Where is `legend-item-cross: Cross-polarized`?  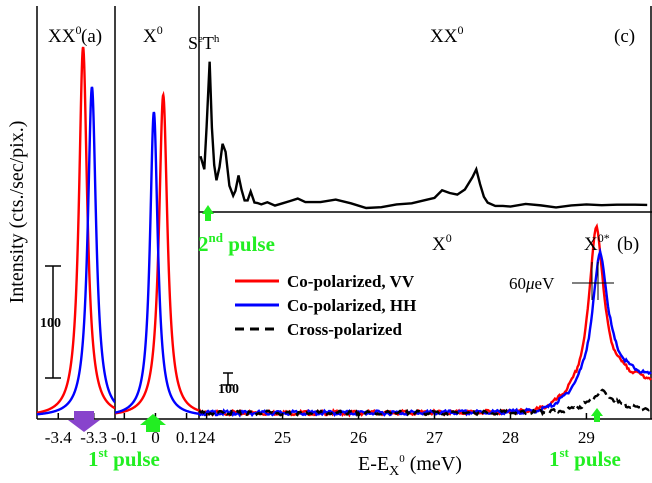
legend-item-cross: Cross-polarized is located at coordinates (344, 329).